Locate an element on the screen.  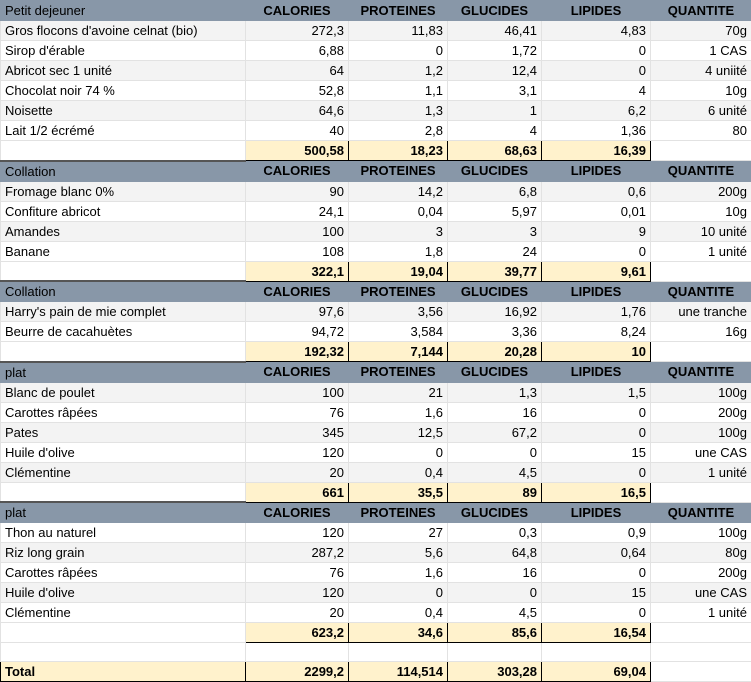
food-name: Harry's pain de mie complet is located at coordinates (123, 312).